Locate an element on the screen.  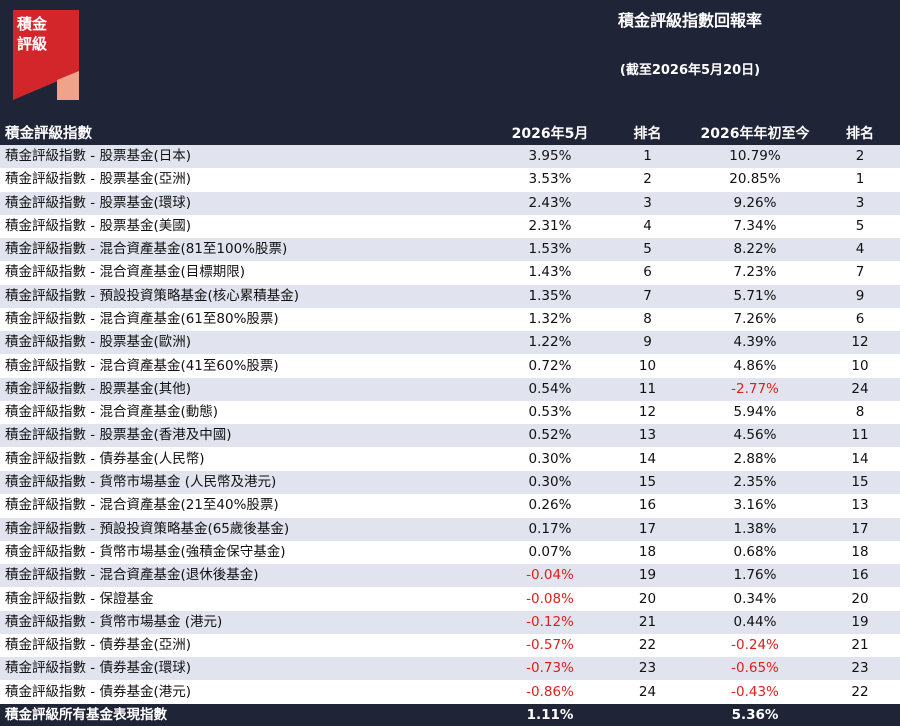
table-row: 積金評級指數 - 股票基金(其他) 0.54% 11 -2.77% 24 is located at coordinates (450, 389).